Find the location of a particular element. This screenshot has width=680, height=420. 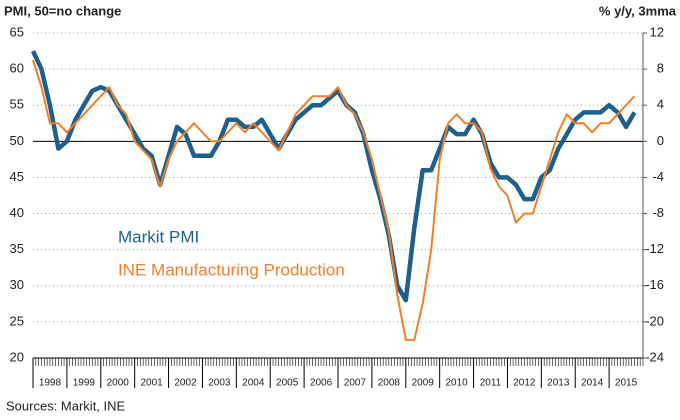

x-tick-label: 1999 is located at coordinates (84, 383).